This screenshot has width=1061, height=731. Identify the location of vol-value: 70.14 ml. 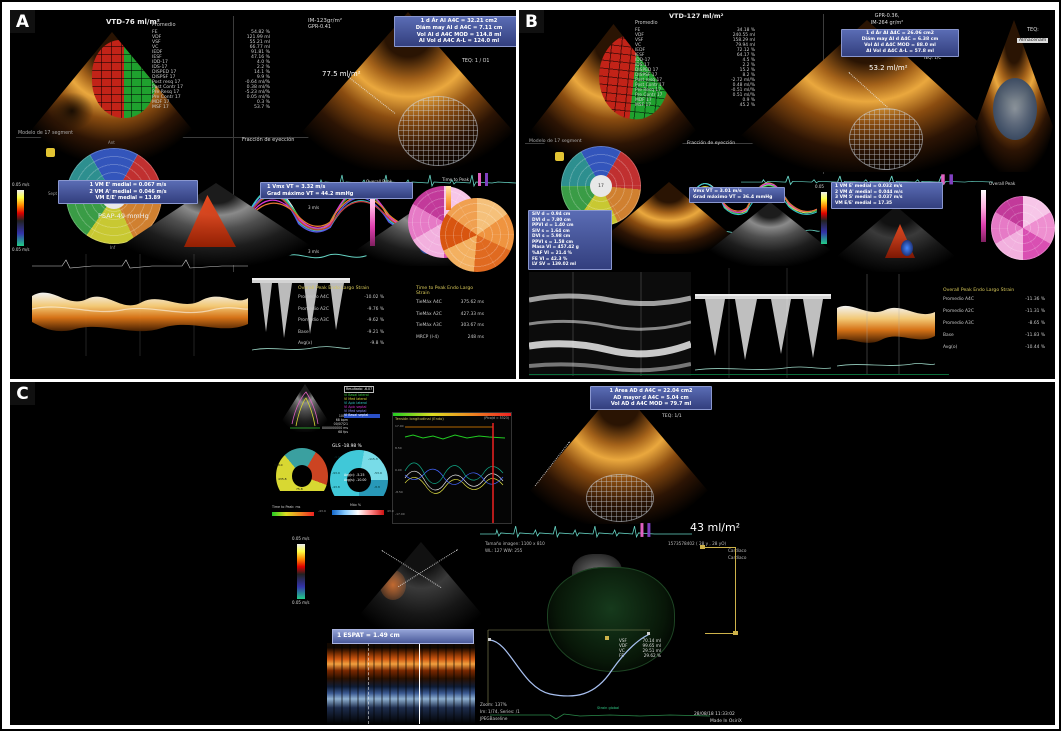
(651, 640).